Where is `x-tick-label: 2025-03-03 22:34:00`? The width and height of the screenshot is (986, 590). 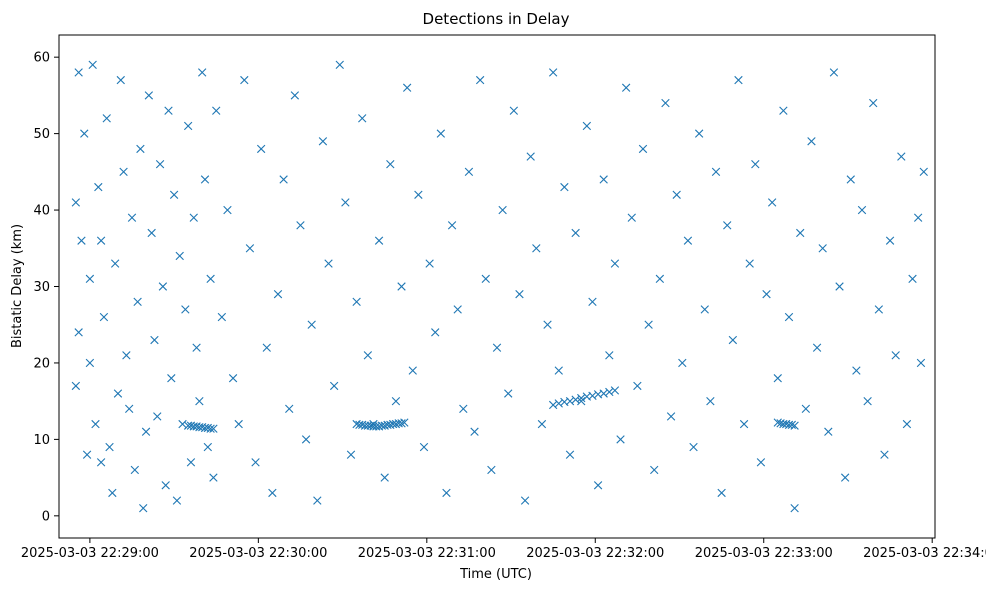 x-tick-label: 2025-03-03 22:34:00 is located at coordinates (924, 553).